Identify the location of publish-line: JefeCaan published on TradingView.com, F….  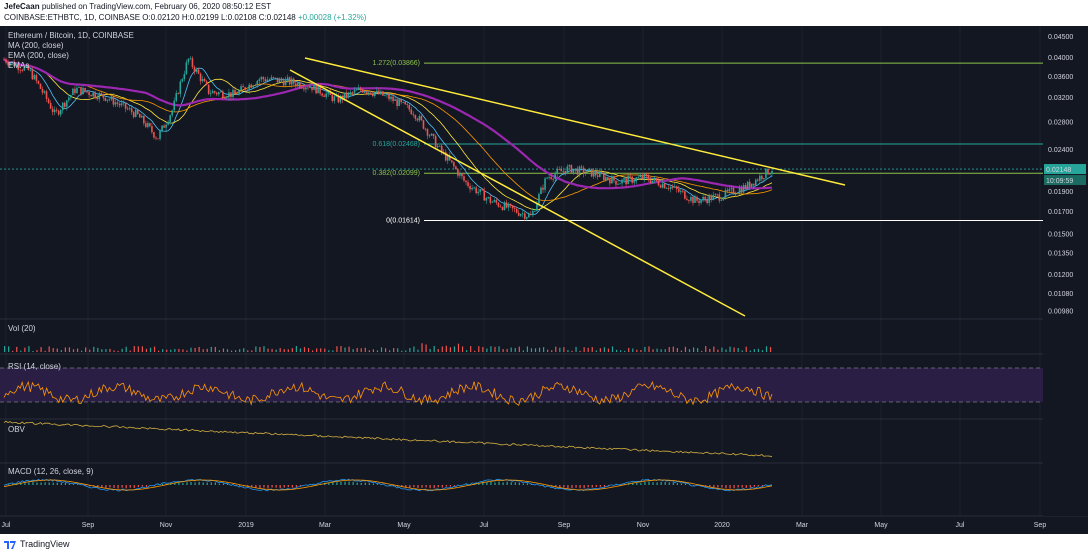
(137, 6).